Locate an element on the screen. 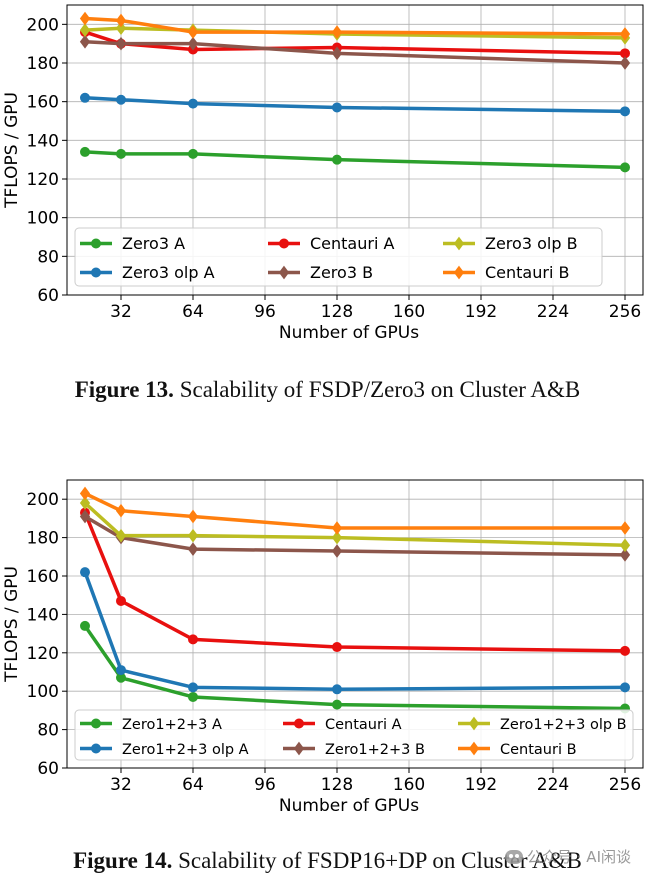 The width and height of the screenshot is (655, 884). x-tick-label: 128 is located at coordinates (337, 785).